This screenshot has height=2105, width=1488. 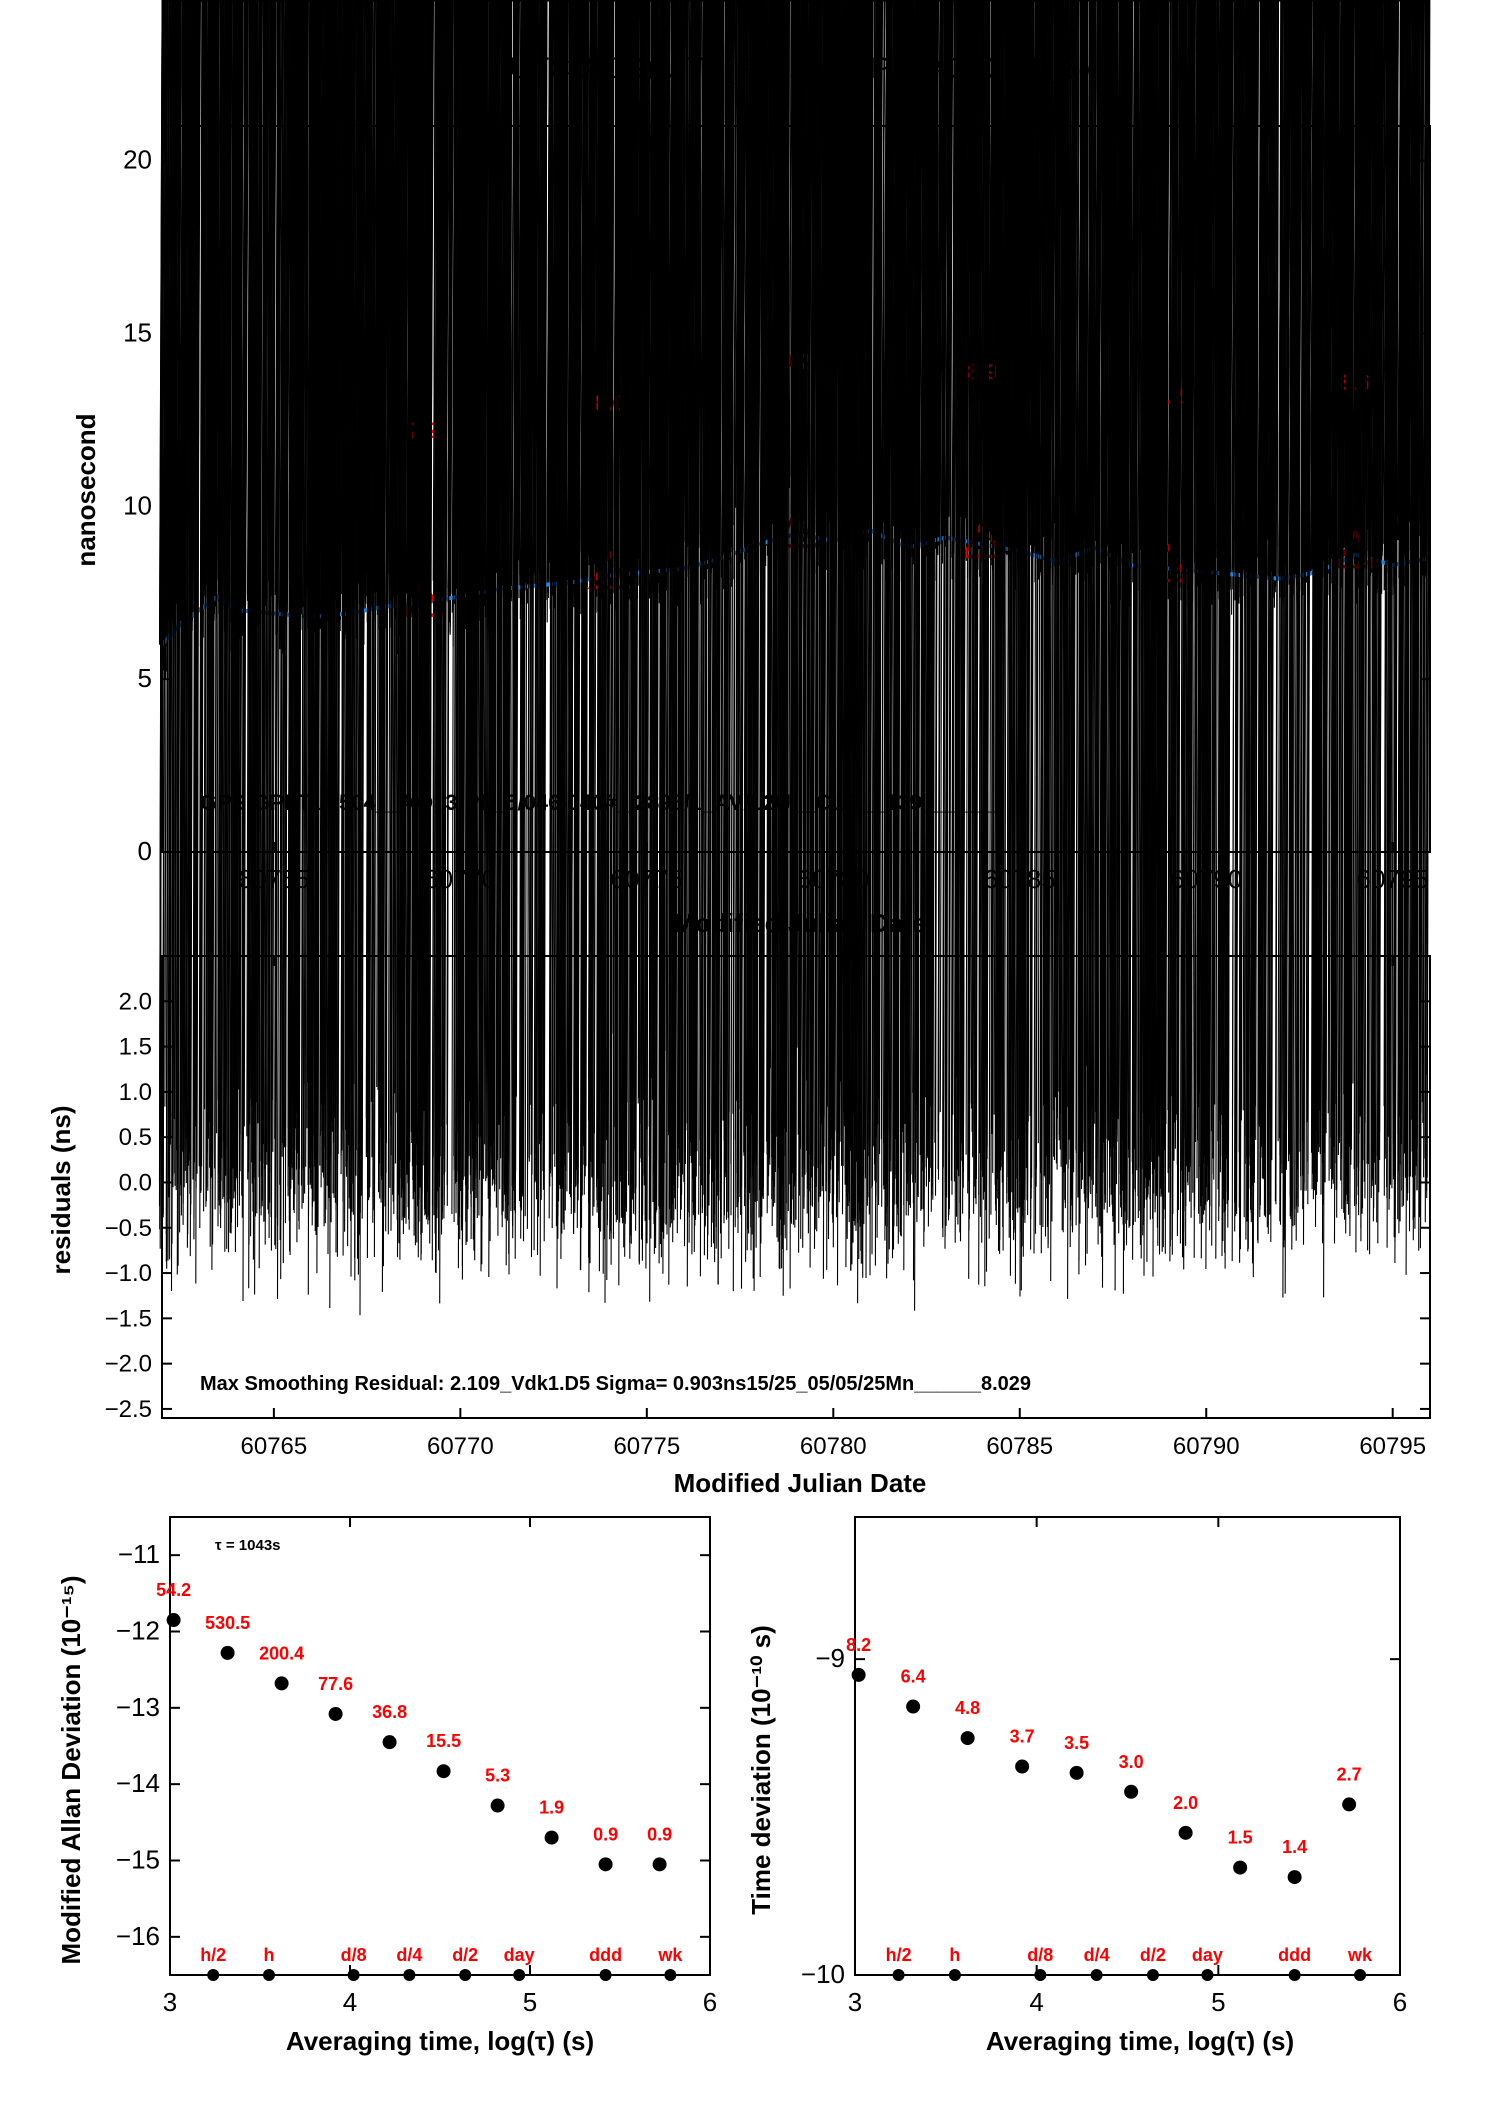 I want to click on y-tick-label: 20, so click(x=137, y=160).